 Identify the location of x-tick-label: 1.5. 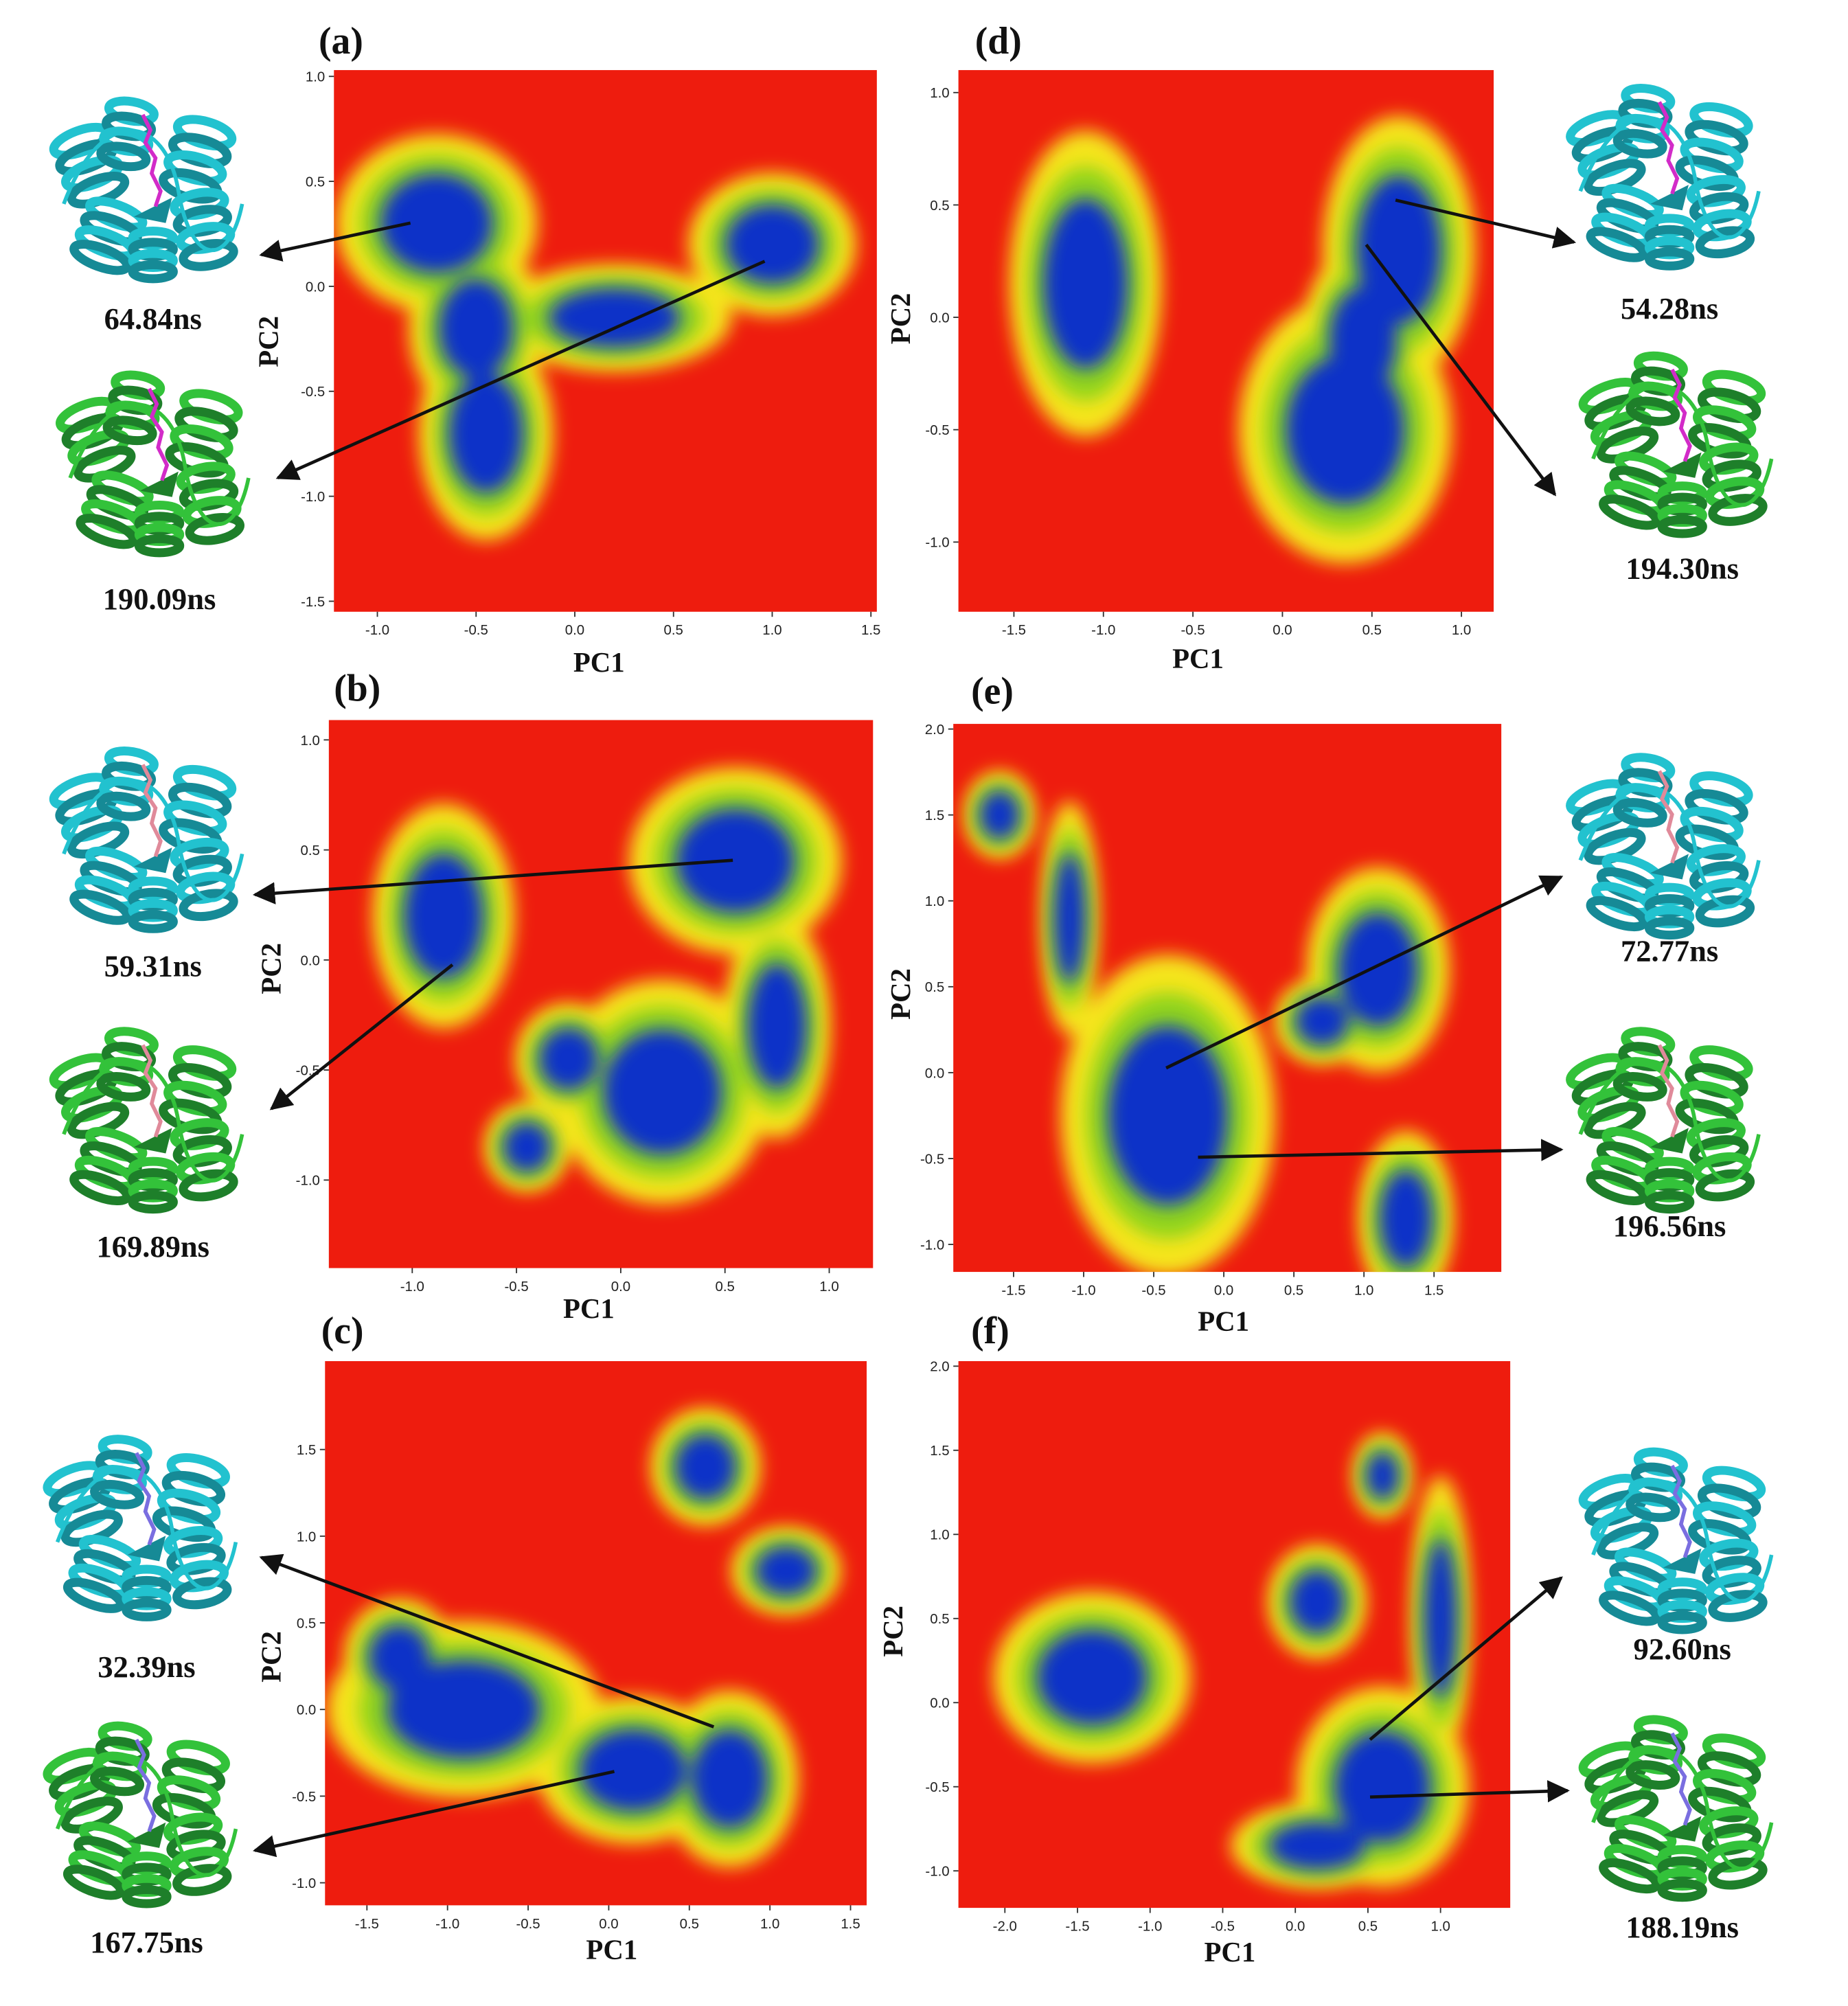
(850, 1925).